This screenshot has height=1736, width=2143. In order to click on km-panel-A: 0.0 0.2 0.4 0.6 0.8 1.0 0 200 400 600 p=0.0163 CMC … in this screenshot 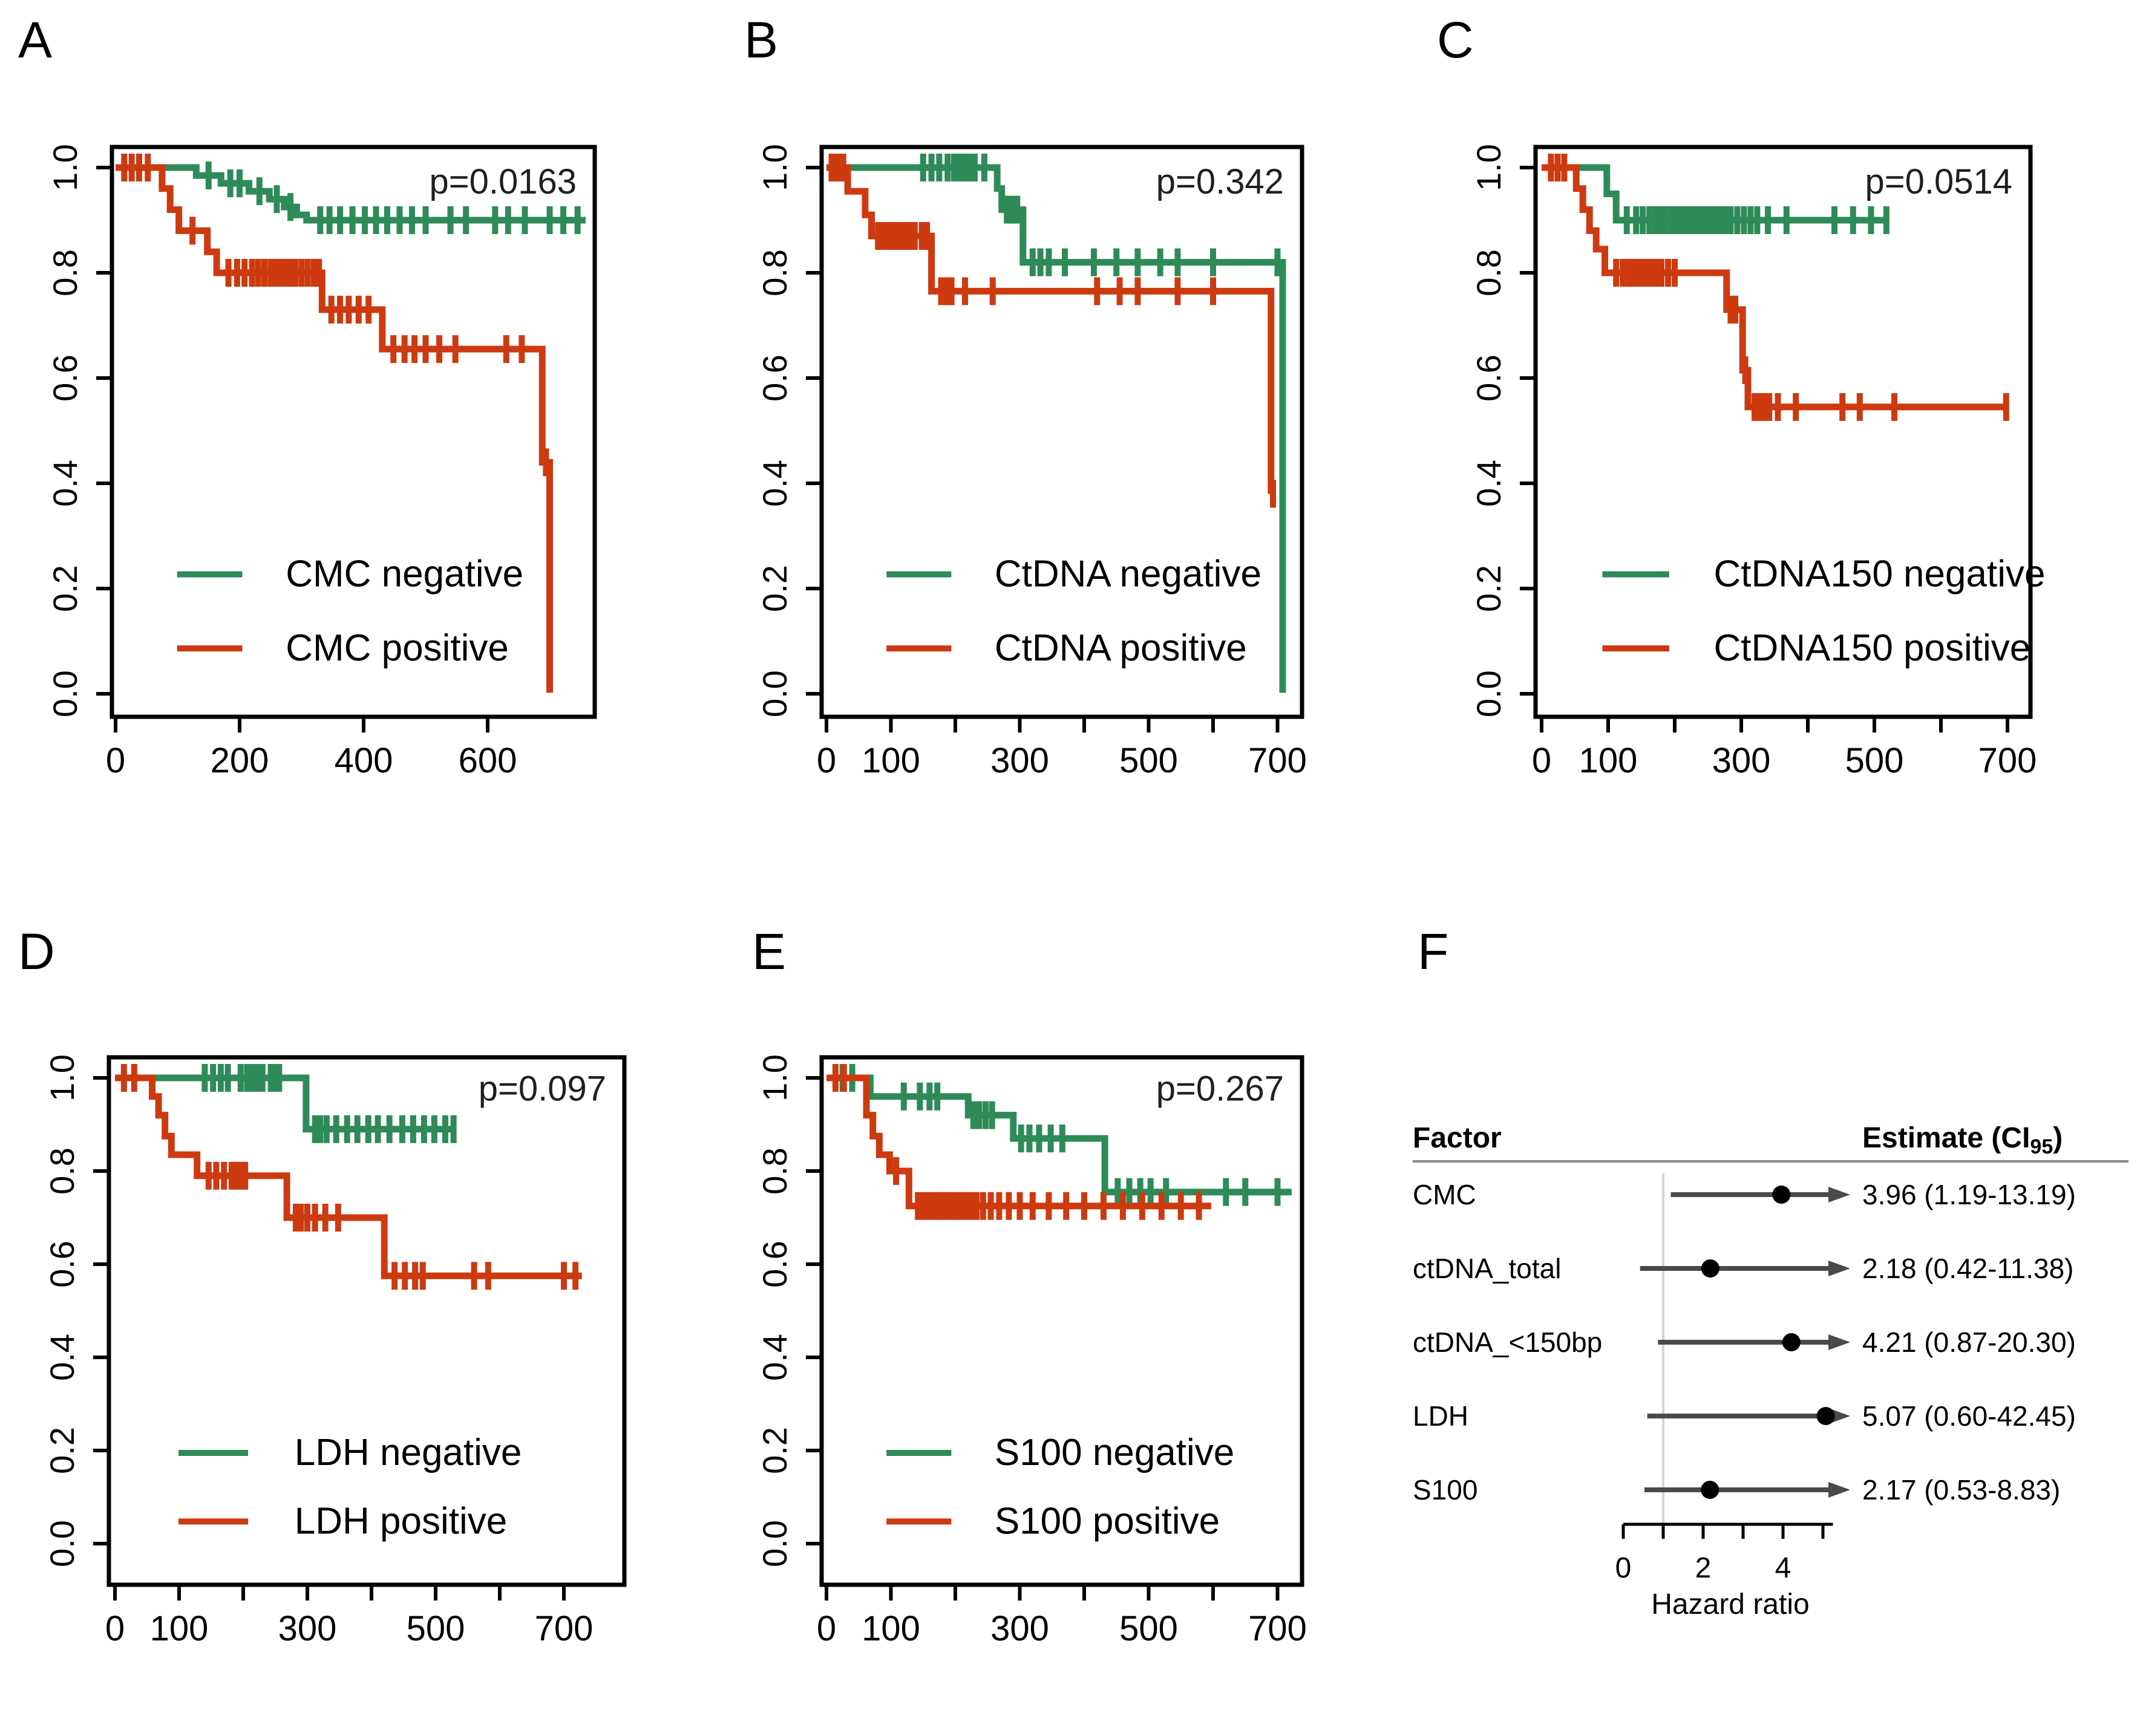, I will do `click(321, 462)`.